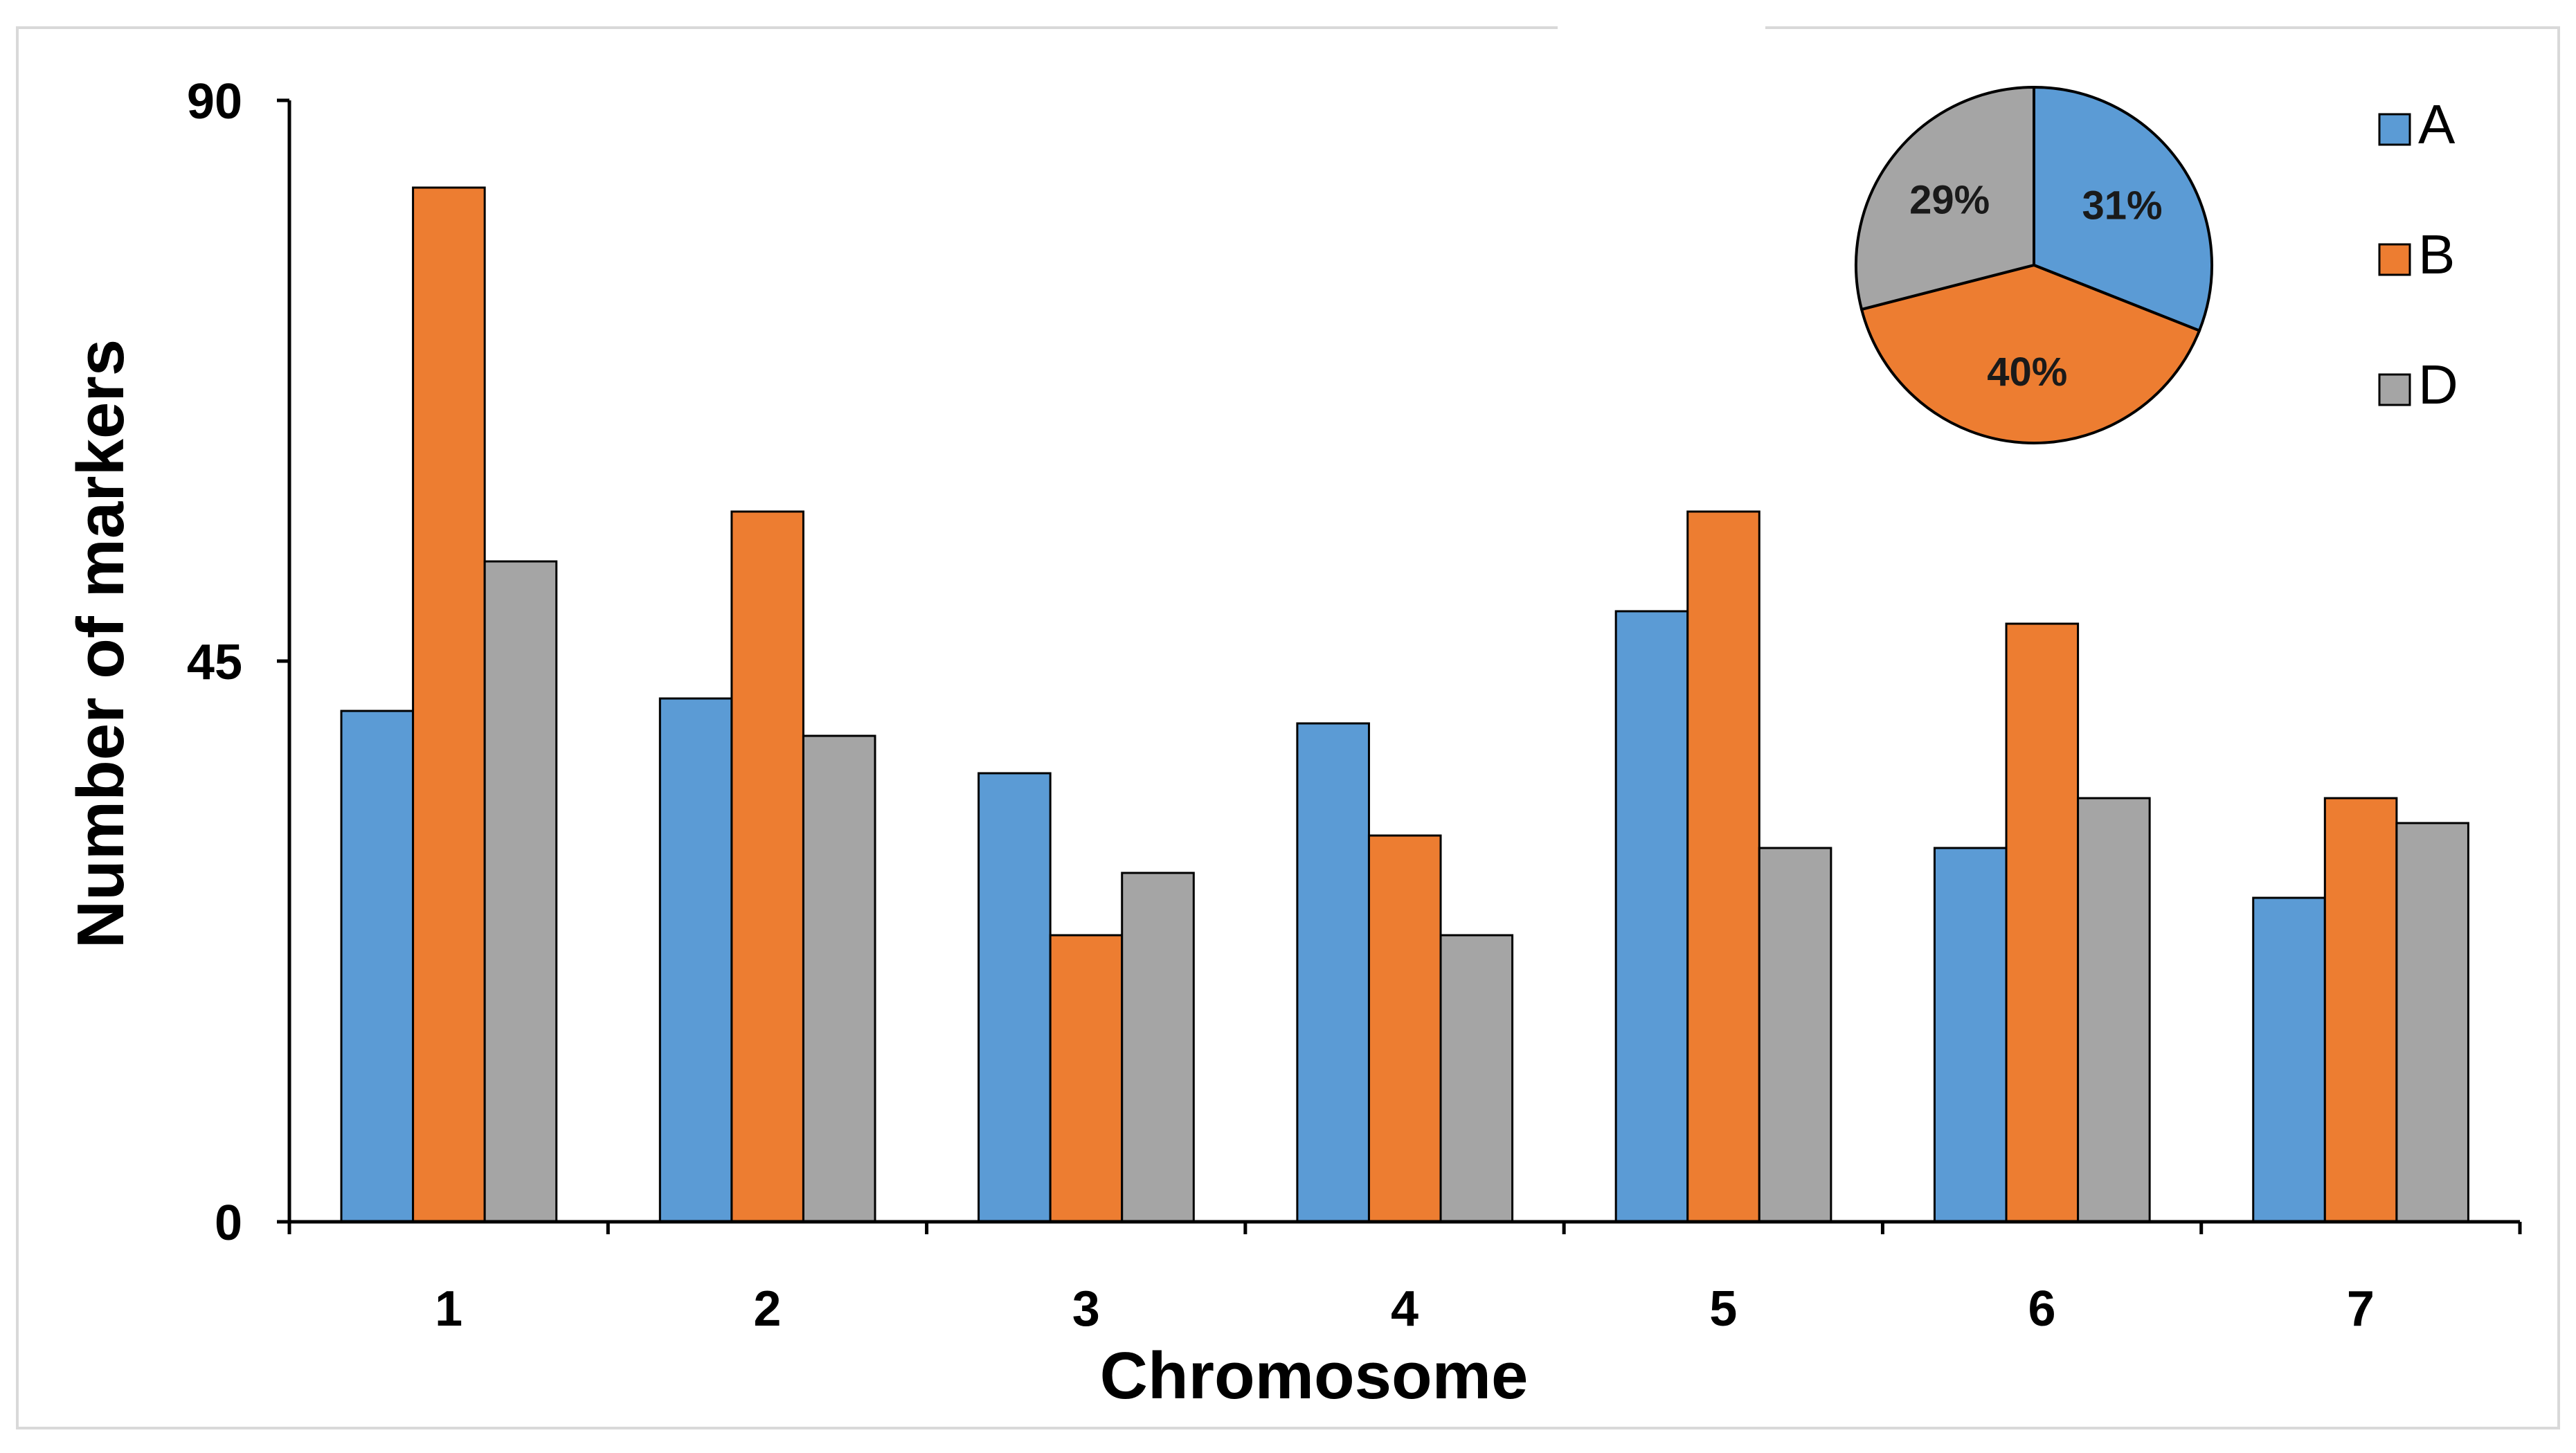 Image resolution: width=2576 pixels, height=1453 pixels. What do you see at coordinates (695, 960) in the screenshot?
I see `bar-A-chr2` at bounding box center [695, 960].